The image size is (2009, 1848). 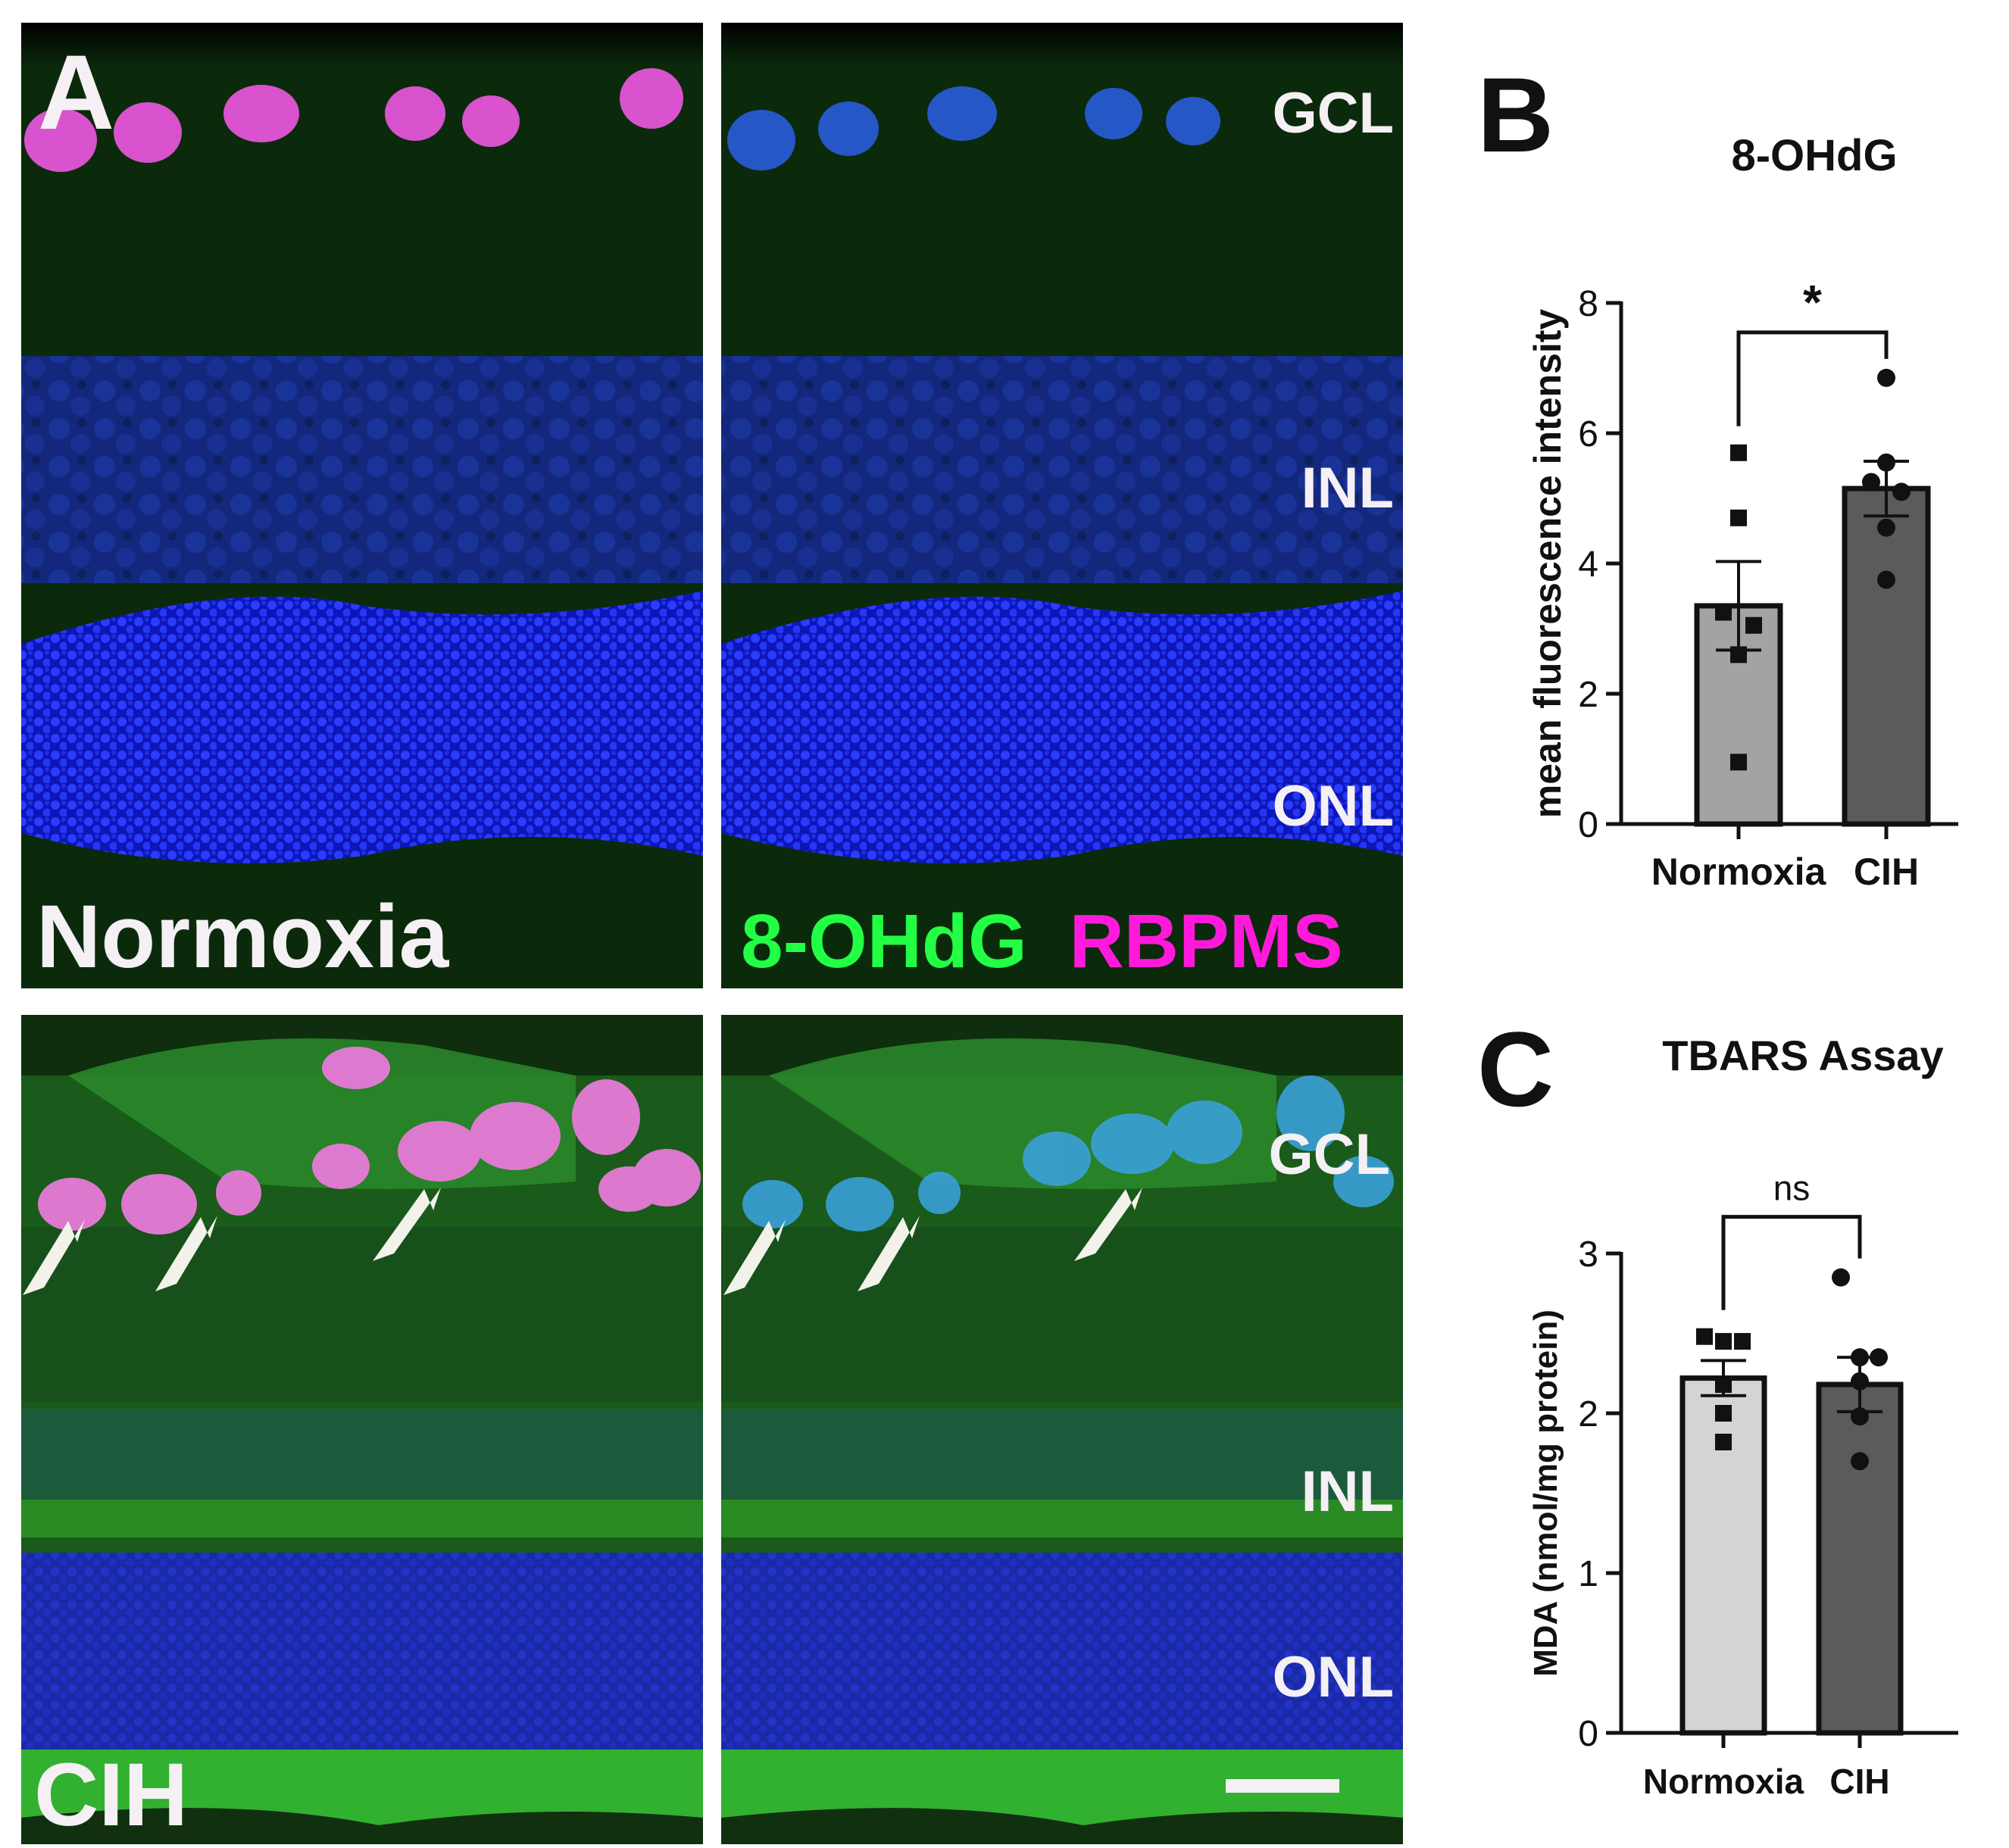 What do you see at coordinates (1588, 1574) in the screenshot?
I see `y-tick-label: 1` at bounding box center [1588, 1574].